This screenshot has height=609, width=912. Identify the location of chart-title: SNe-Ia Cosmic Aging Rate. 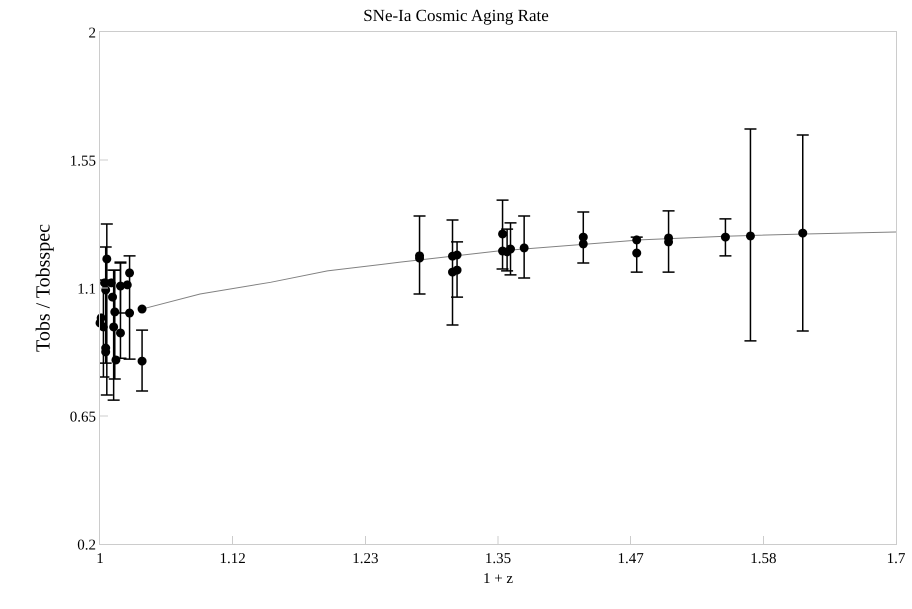
(456, 16).